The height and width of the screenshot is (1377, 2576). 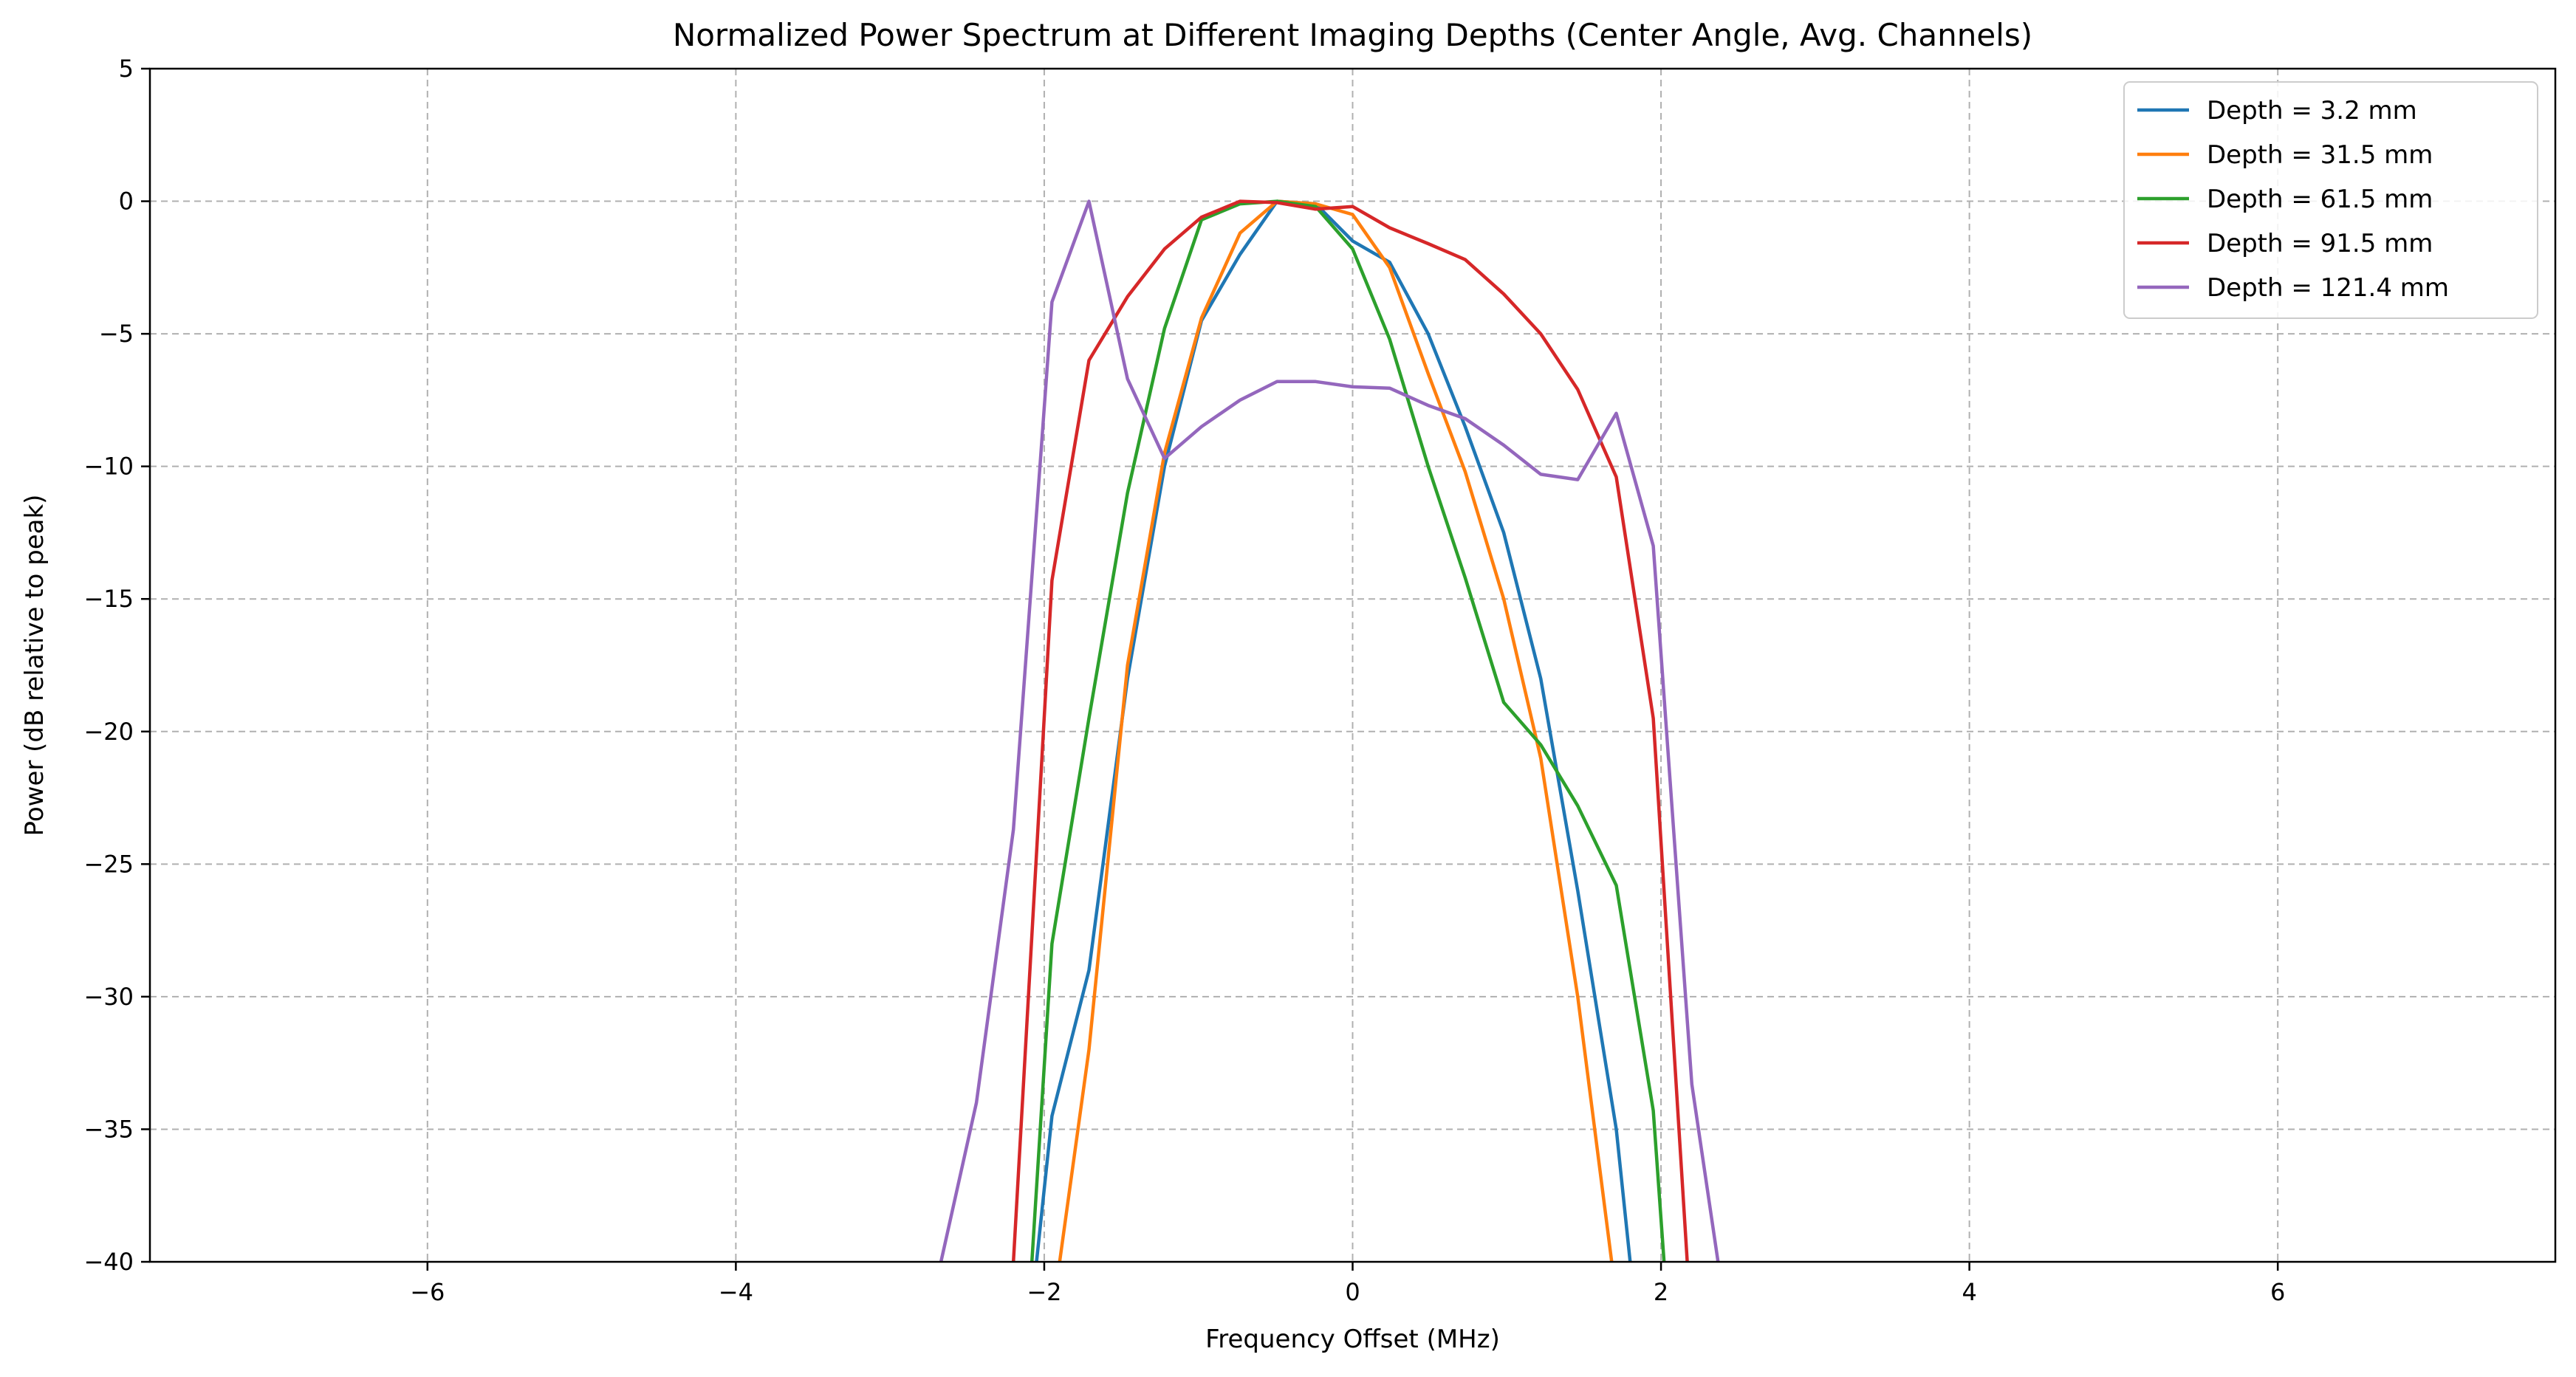 I want to click on y-ticks: 5 0 −5 −10 −15 −20 −25 −30 −35 −40, so click(x=116, y=666).